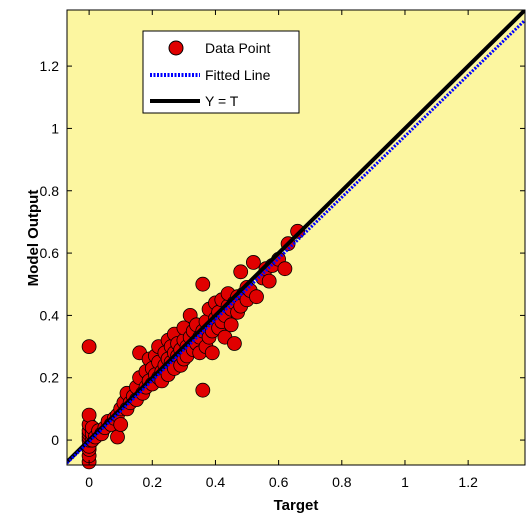 This screenshot has width=531, height=521. What do you see at coordinates (468, 482) in the screenshot?
I see `x-tick-label: 1.2` at bounding box center [468, 482].